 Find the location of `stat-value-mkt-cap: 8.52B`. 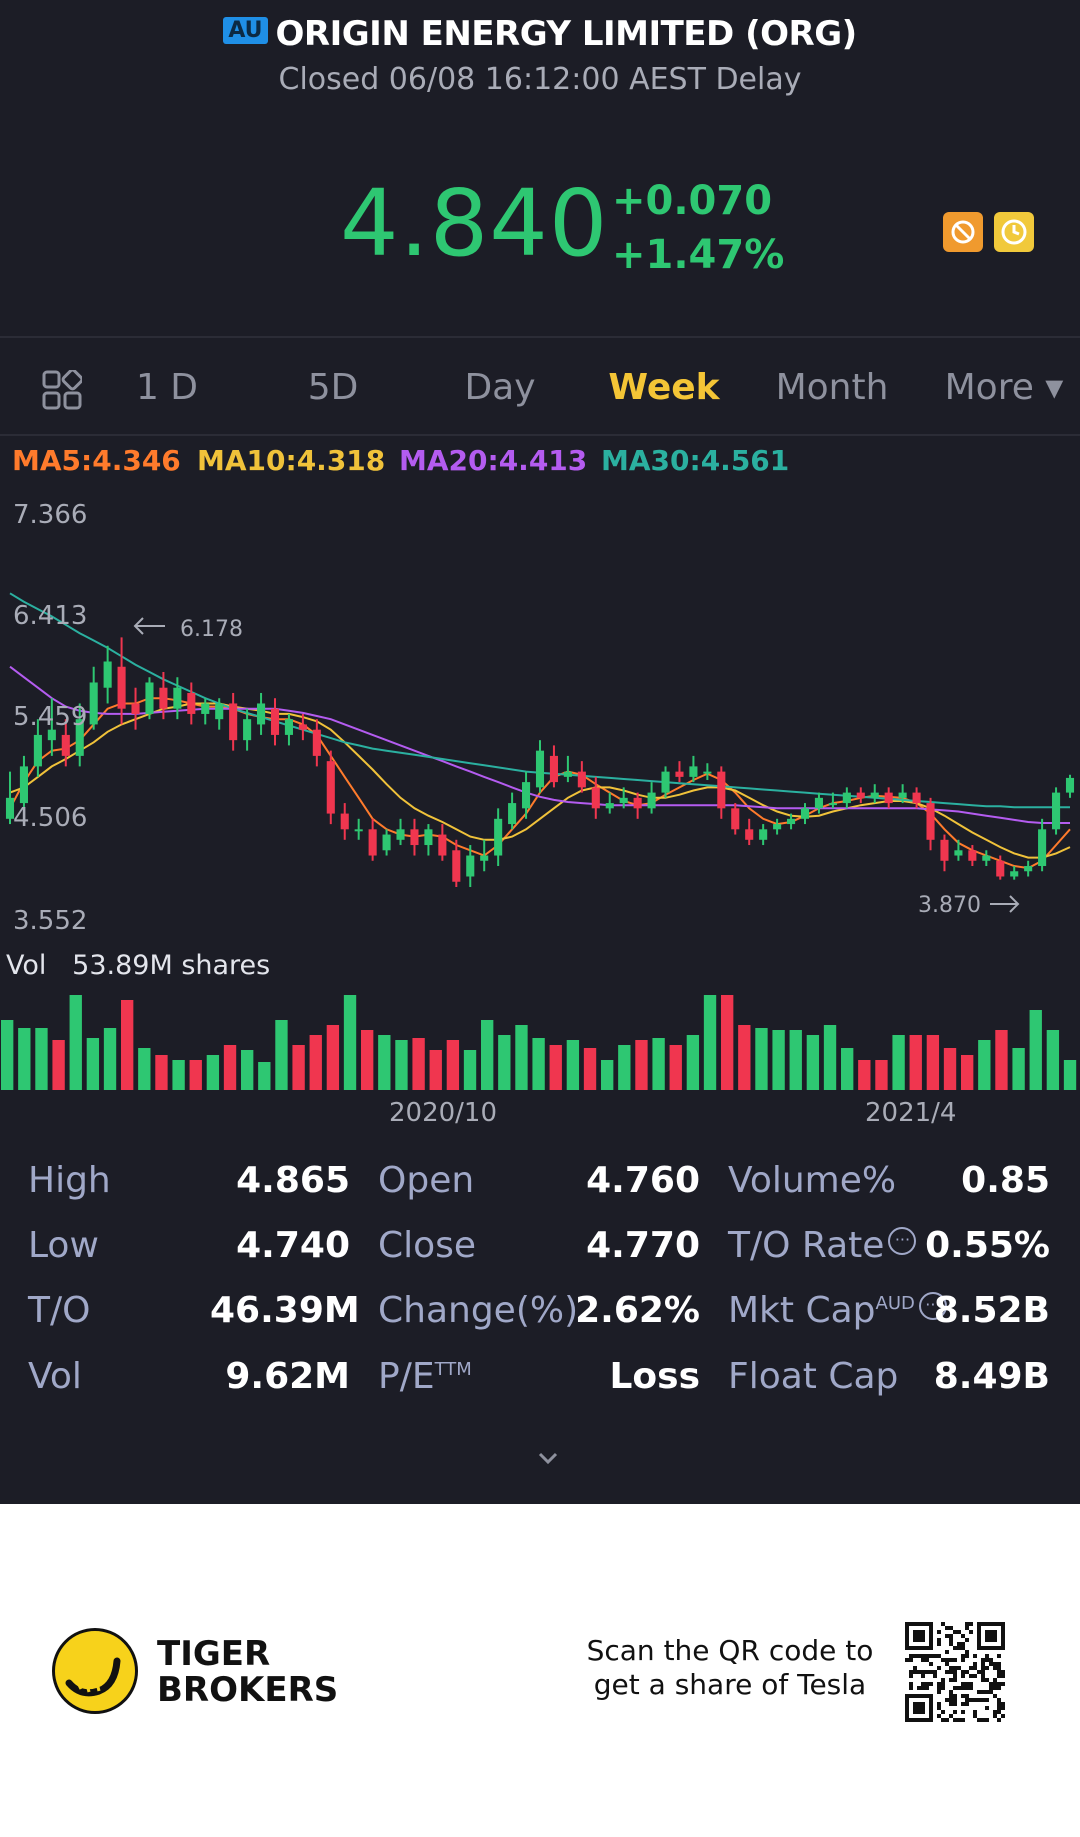

stat-value-mkt-cap: 8.52B is located at coordinates (991, 1310).